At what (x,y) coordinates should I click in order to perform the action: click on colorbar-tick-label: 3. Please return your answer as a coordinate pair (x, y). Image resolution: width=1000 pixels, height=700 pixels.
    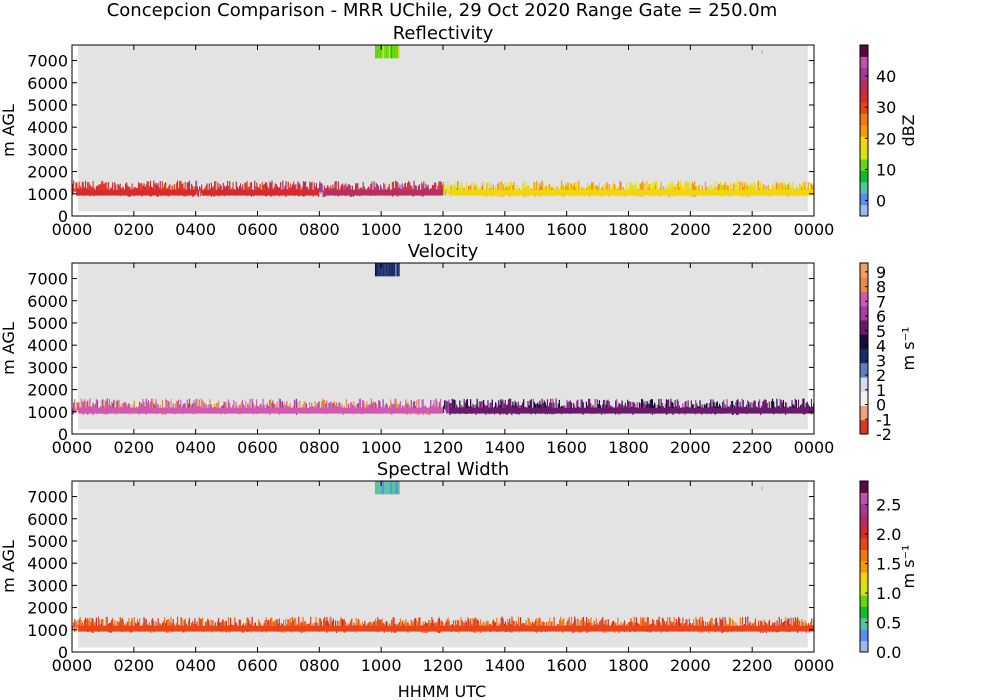
    Looking at the image, I should click on (881, 360).